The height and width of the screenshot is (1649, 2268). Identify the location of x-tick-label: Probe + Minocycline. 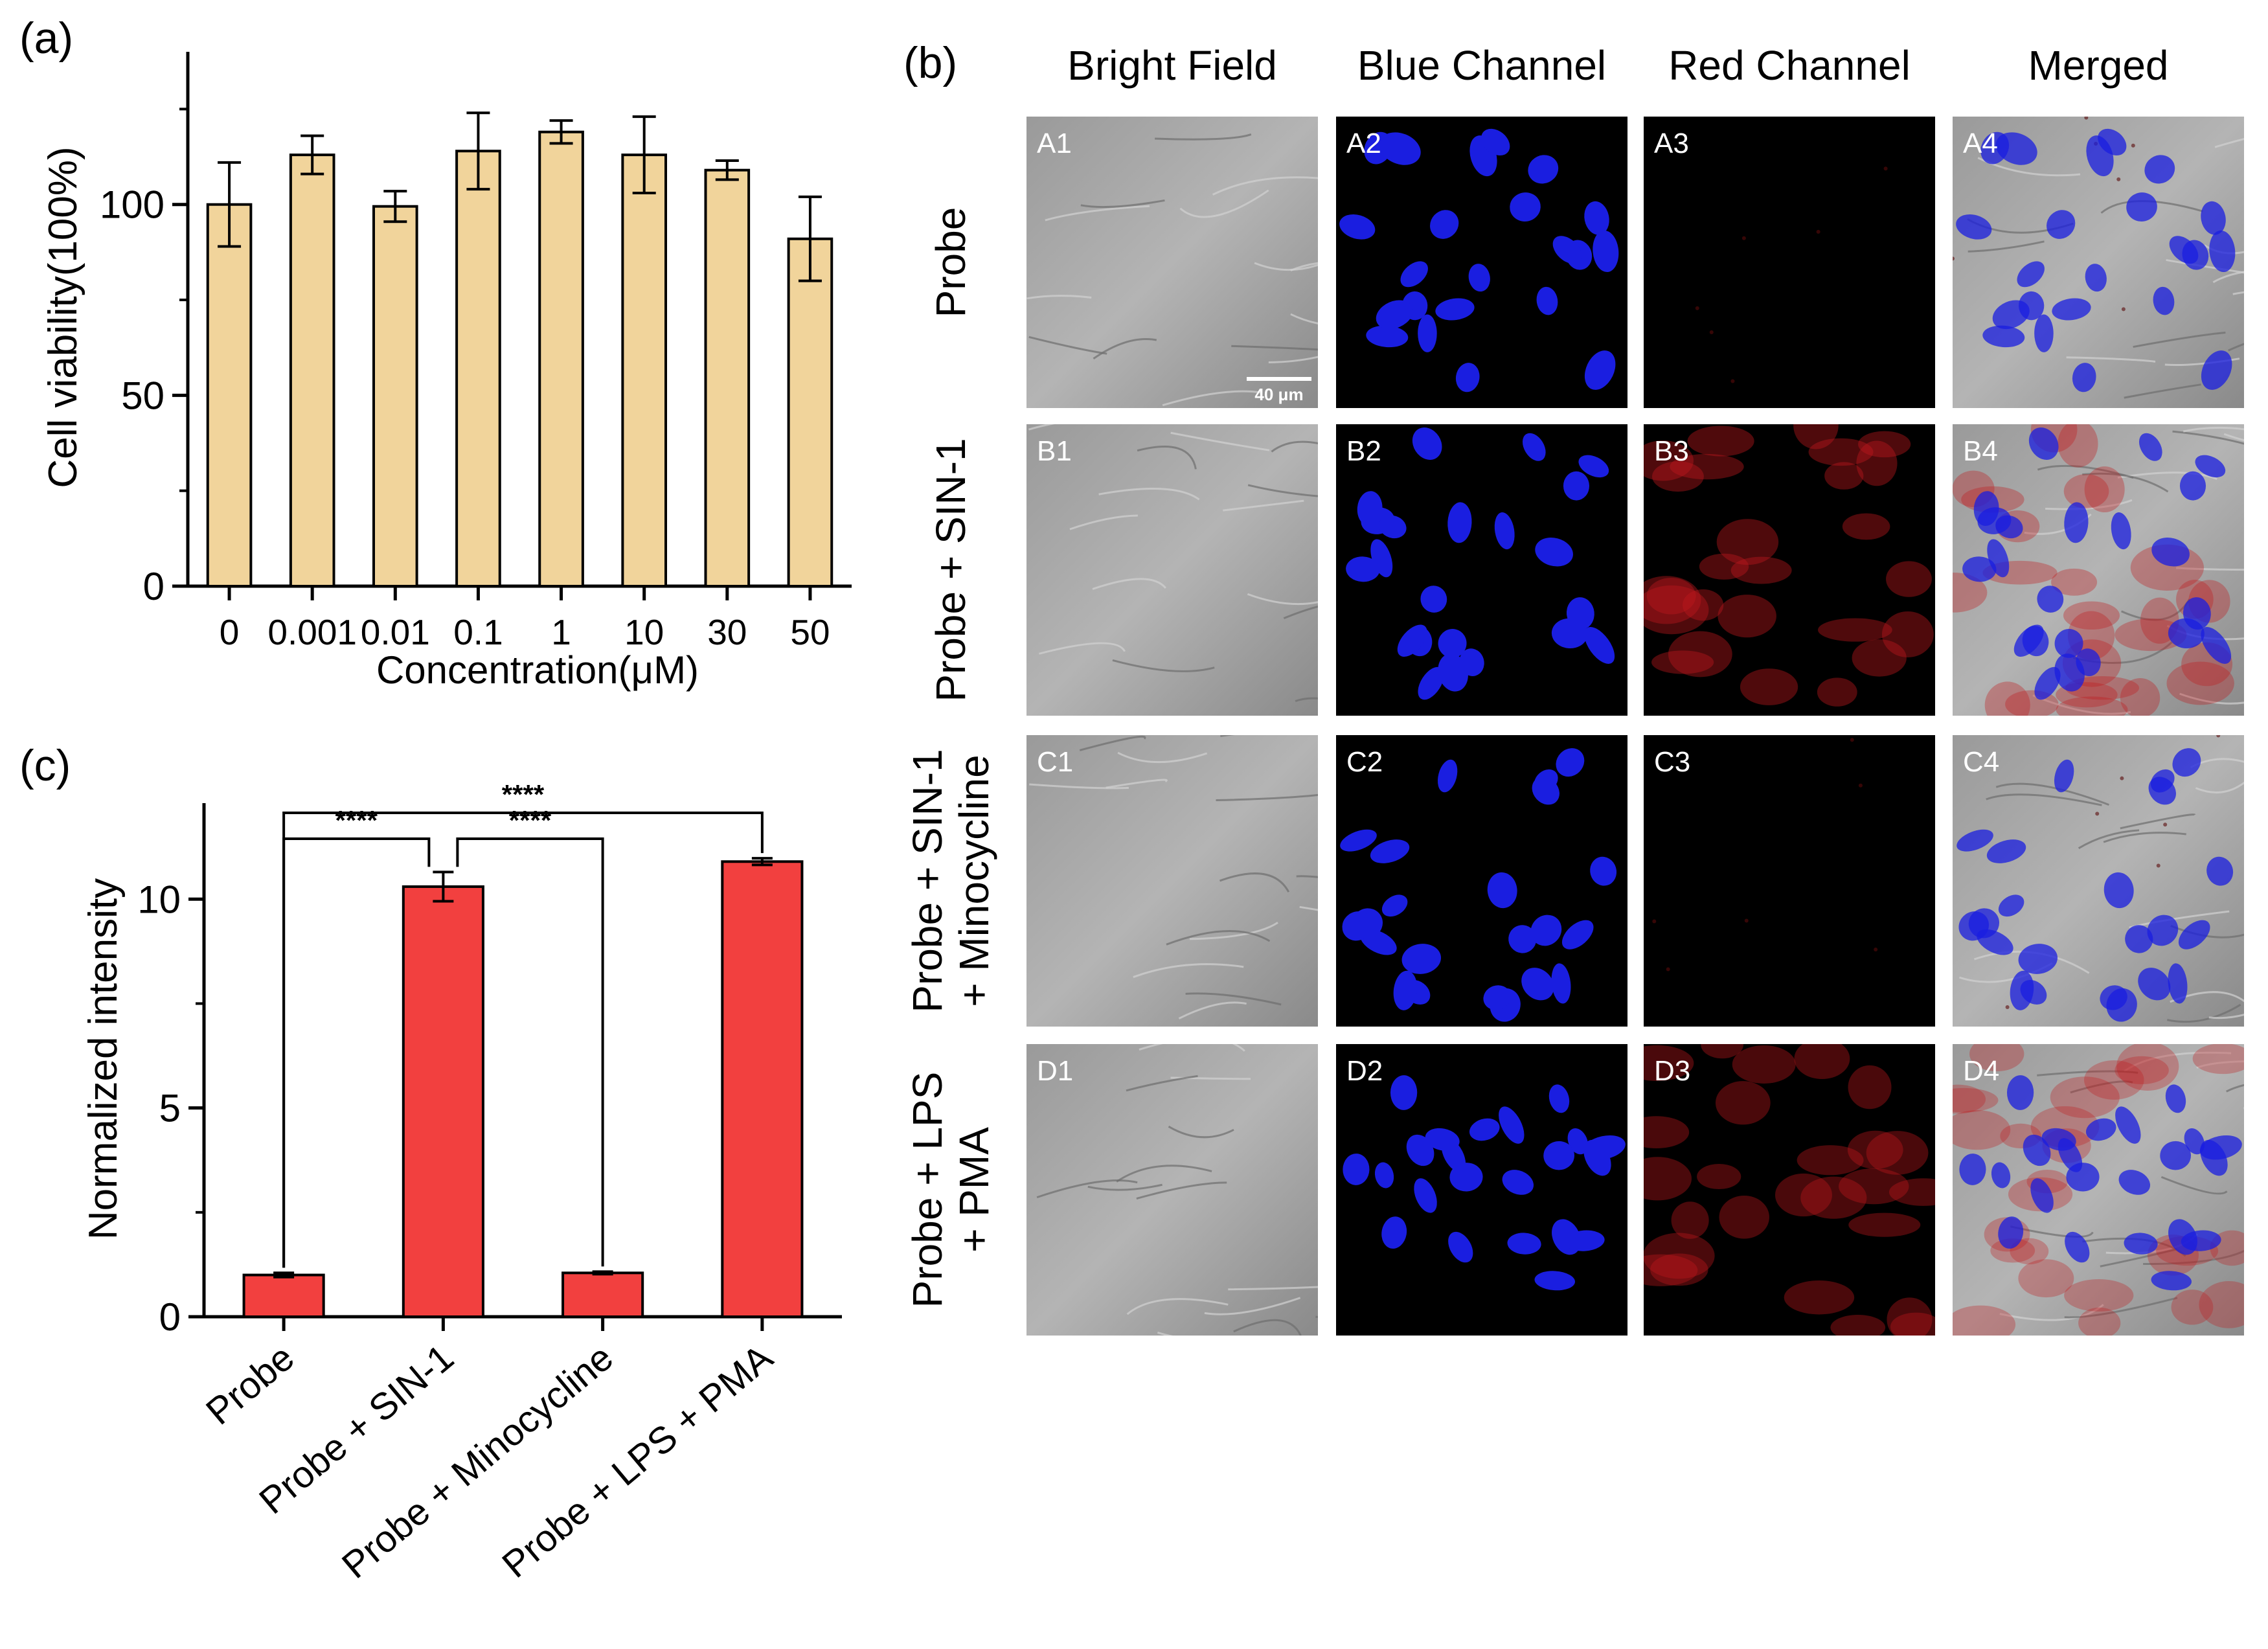
(477, 1461).